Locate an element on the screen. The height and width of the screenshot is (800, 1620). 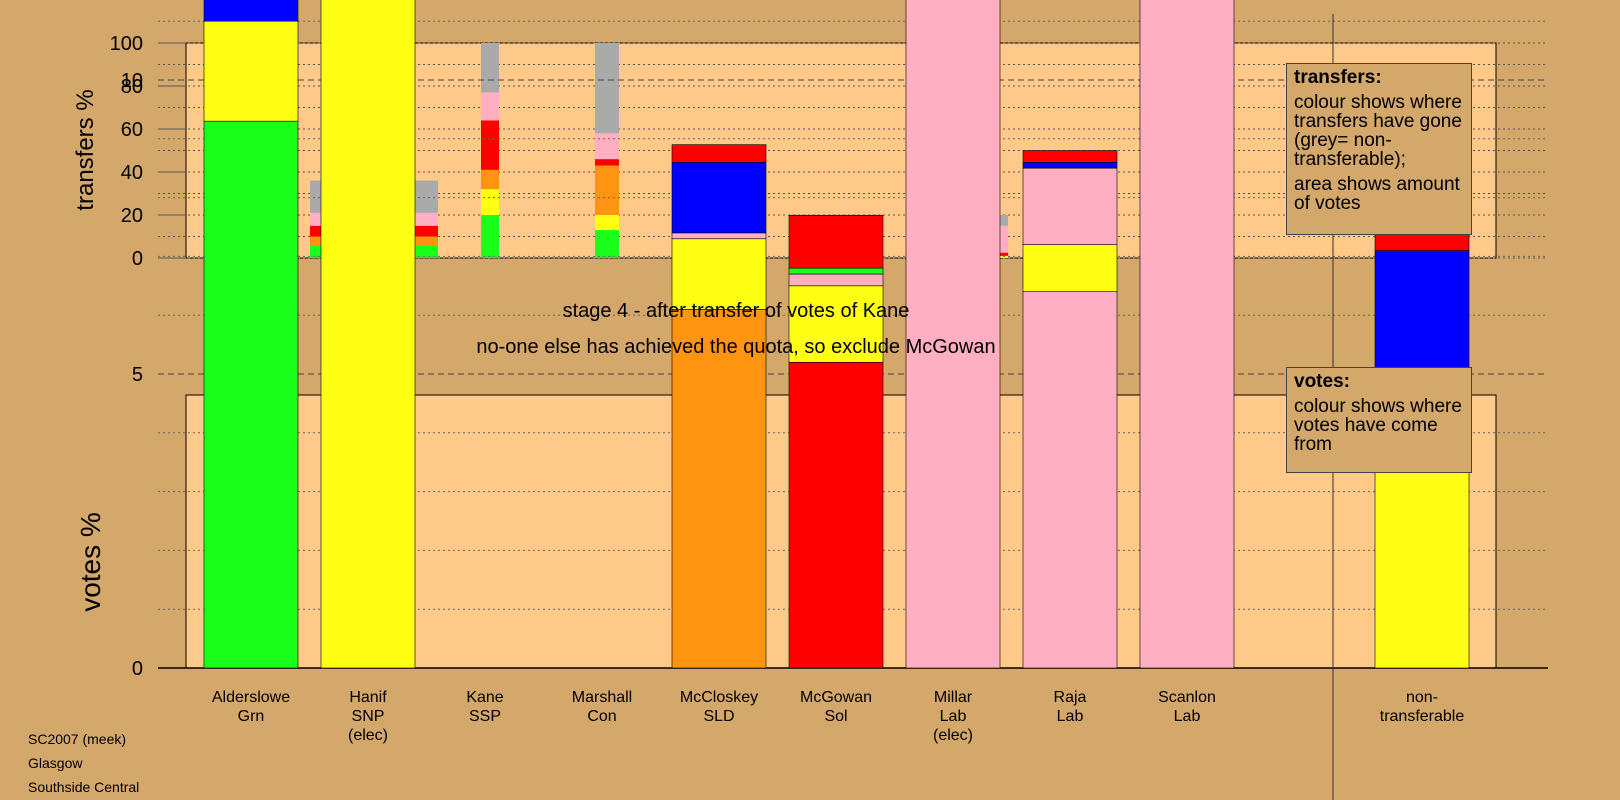
category-label-name: Millar is located at coordinates (953, 697).